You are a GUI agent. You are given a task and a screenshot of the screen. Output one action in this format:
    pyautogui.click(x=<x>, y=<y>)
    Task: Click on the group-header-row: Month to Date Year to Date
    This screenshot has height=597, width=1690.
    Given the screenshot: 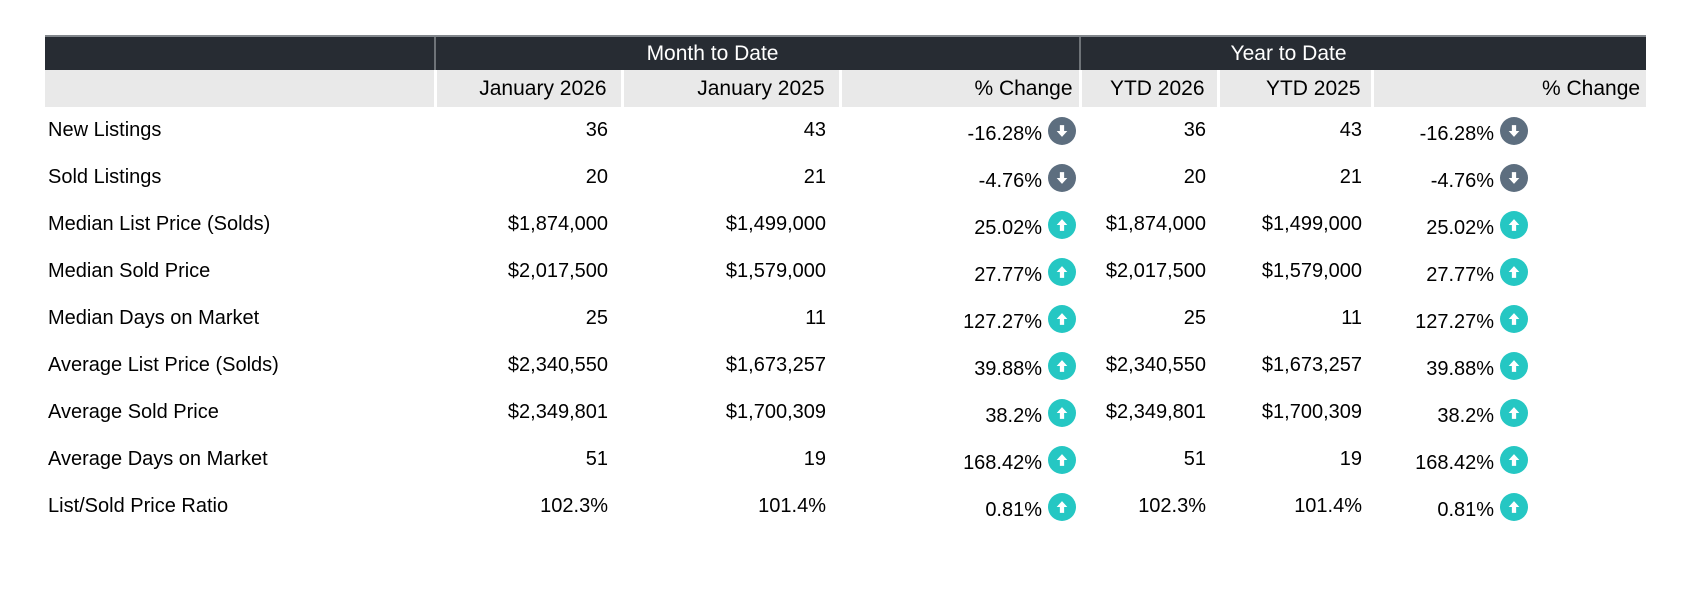 What is the action you would take?
    pyautogui.click(x=846, y=52)
    